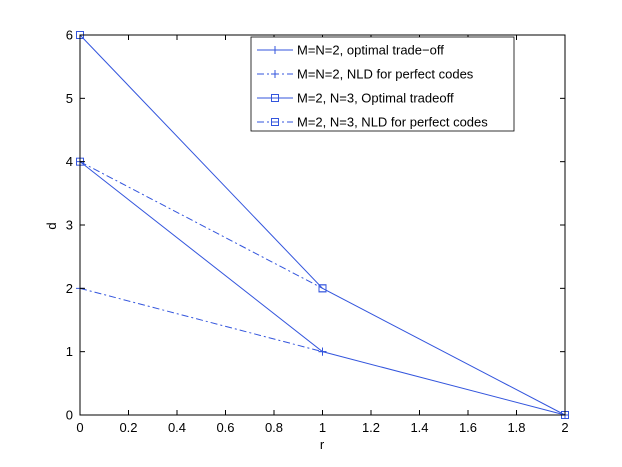 This screenshot has width=622, height=467. I want to click on x-tick-label: 1.2, so click(371, 427).